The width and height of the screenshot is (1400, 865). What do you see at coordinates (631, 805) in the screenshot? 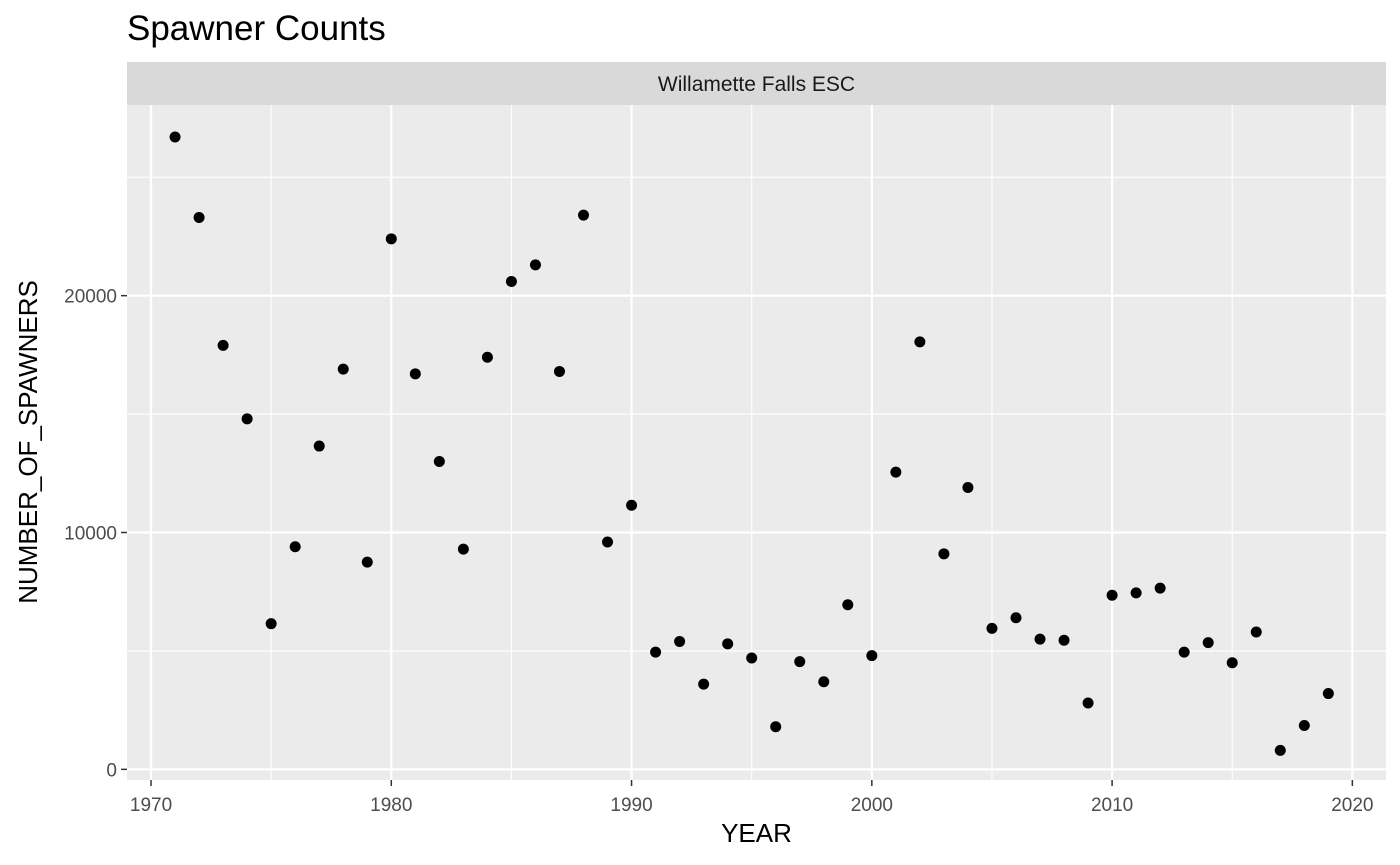
I see `x-tick-label: 1990` at bounding box center [631, 805].